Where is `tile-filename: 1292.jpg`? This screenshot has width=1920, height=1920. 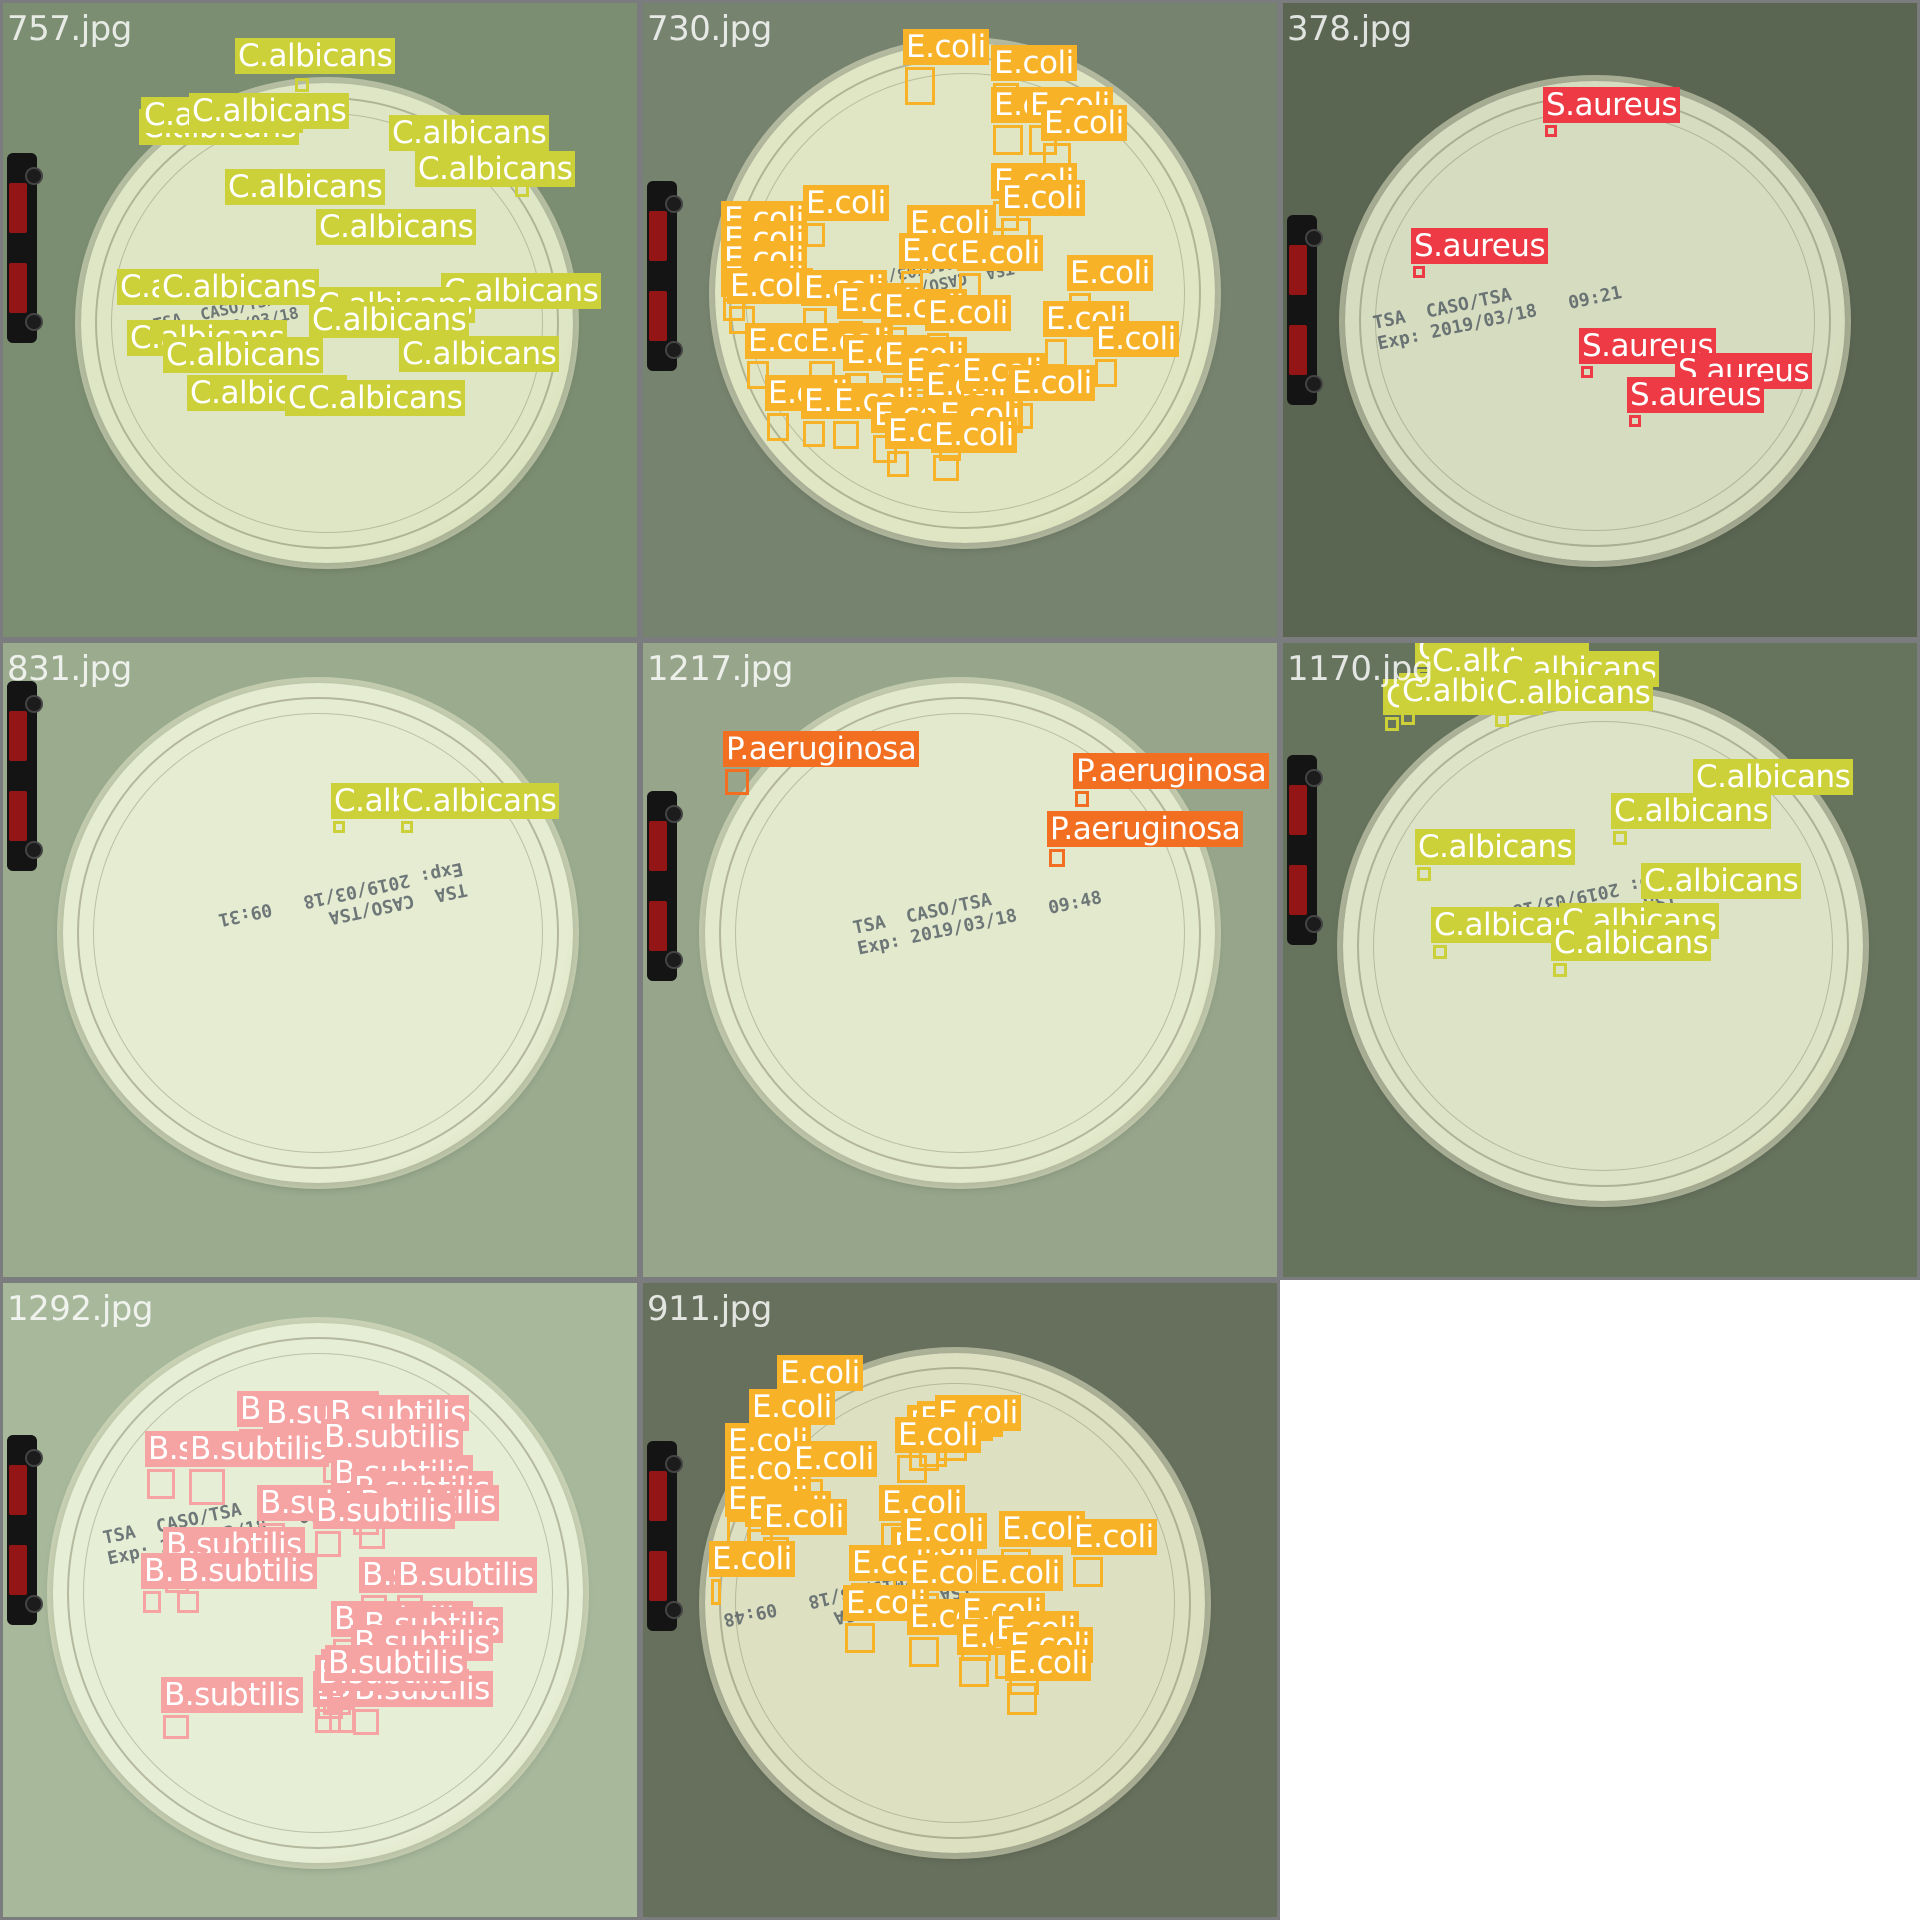
tile-filename: 1292.jpg is located at coordinates (80, 1309).